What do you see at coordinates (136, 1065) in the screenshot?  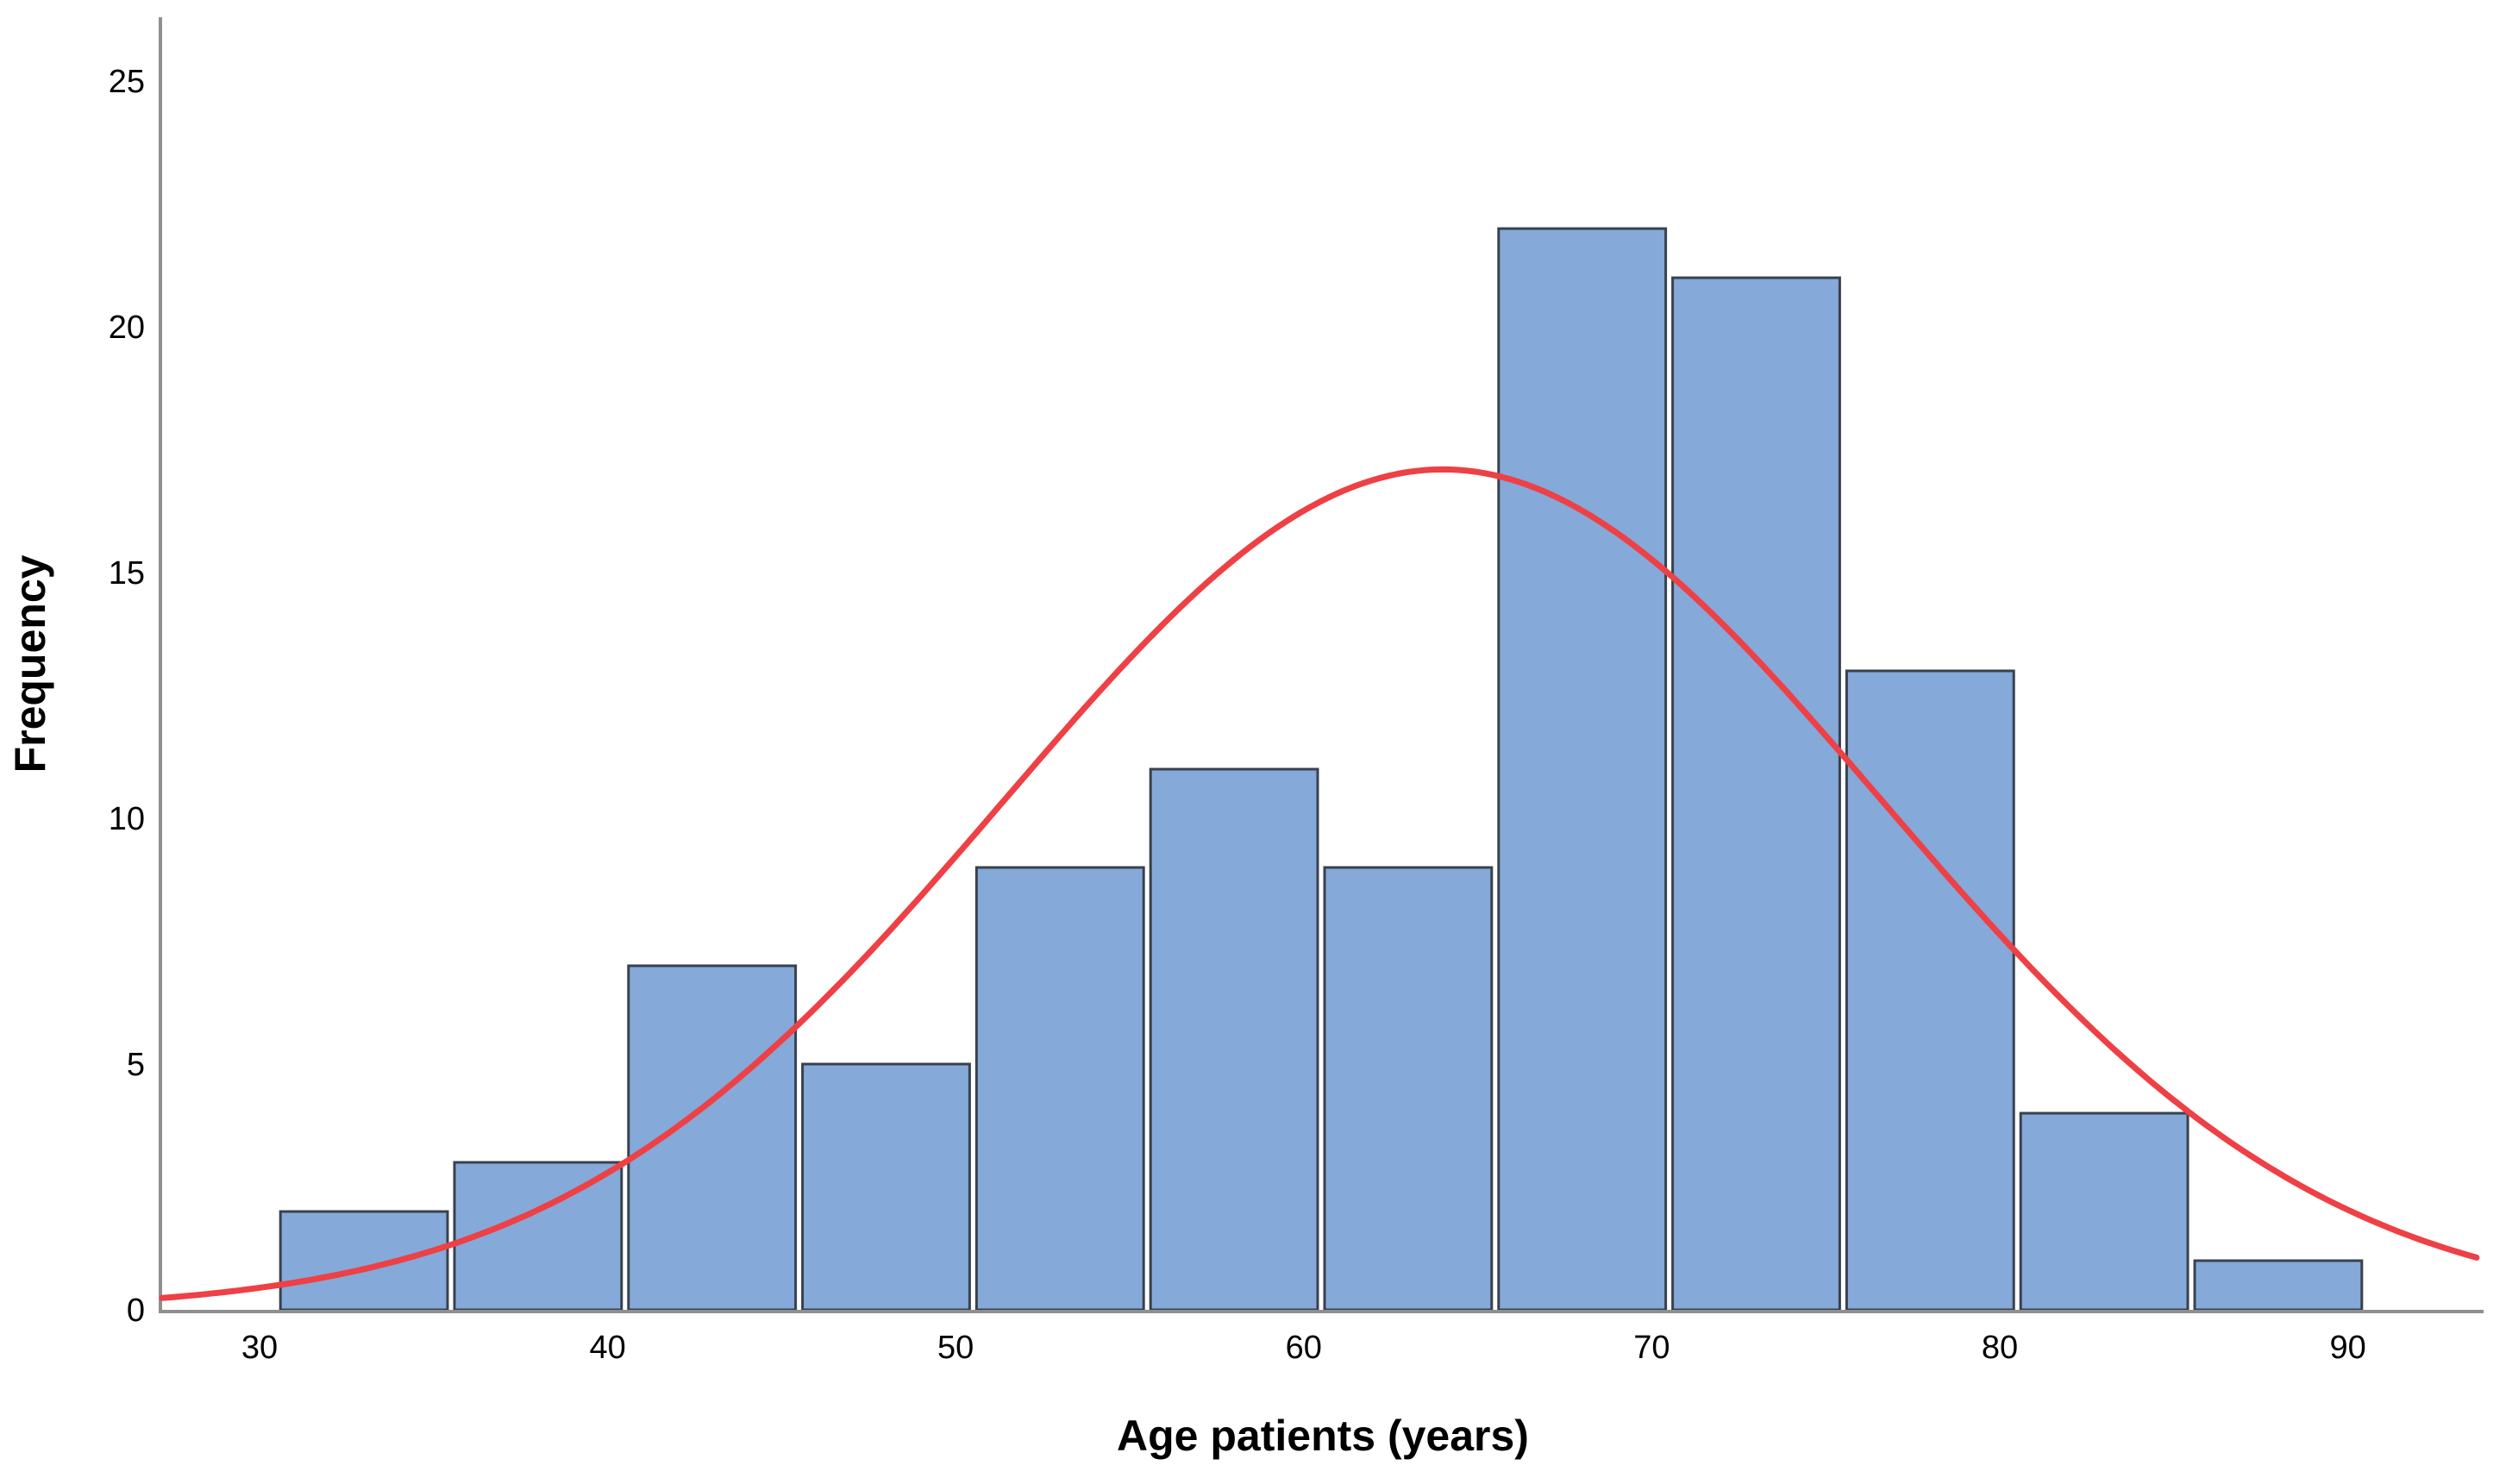 I see `y-tick-label: 5` at bounding box center [136, 1065].